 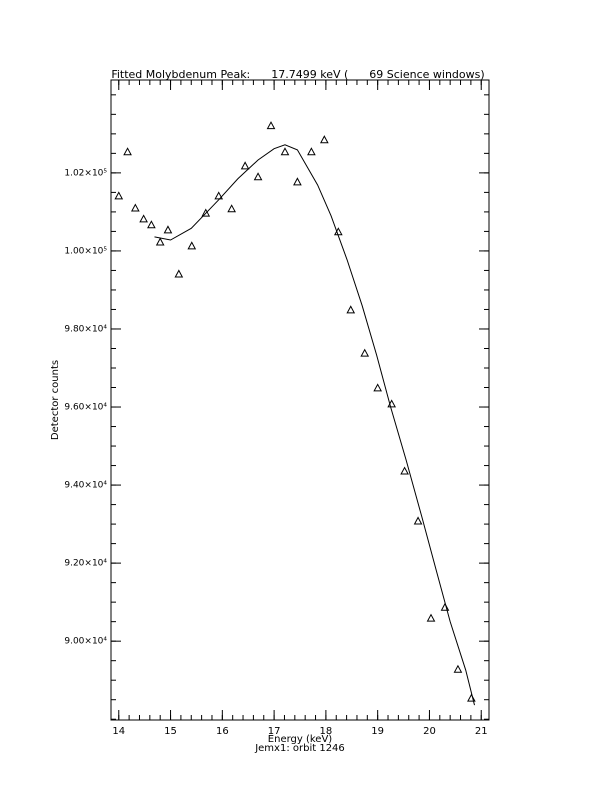 What do you see at coordinates (55, 400) in the screenshot?
I see `y-axis-label: Detector counts` at bounding box center [55, 400].